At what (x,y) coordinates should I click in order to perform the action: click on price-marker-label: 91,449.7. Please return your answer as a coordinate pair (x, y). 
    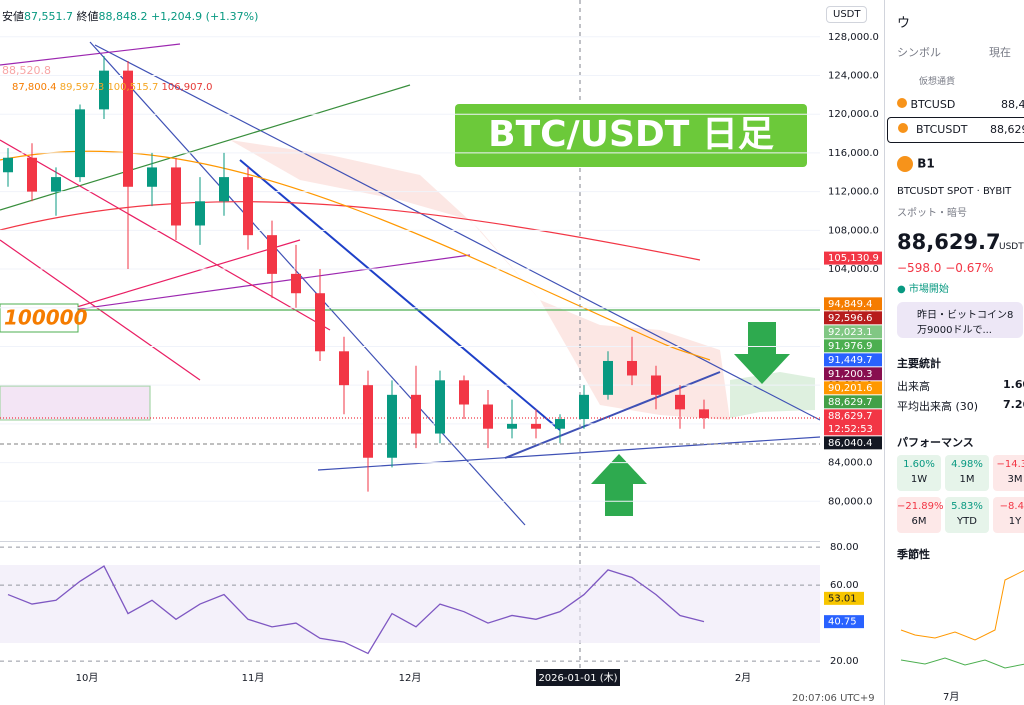
    Looking at the image, I should click on (850, 360).